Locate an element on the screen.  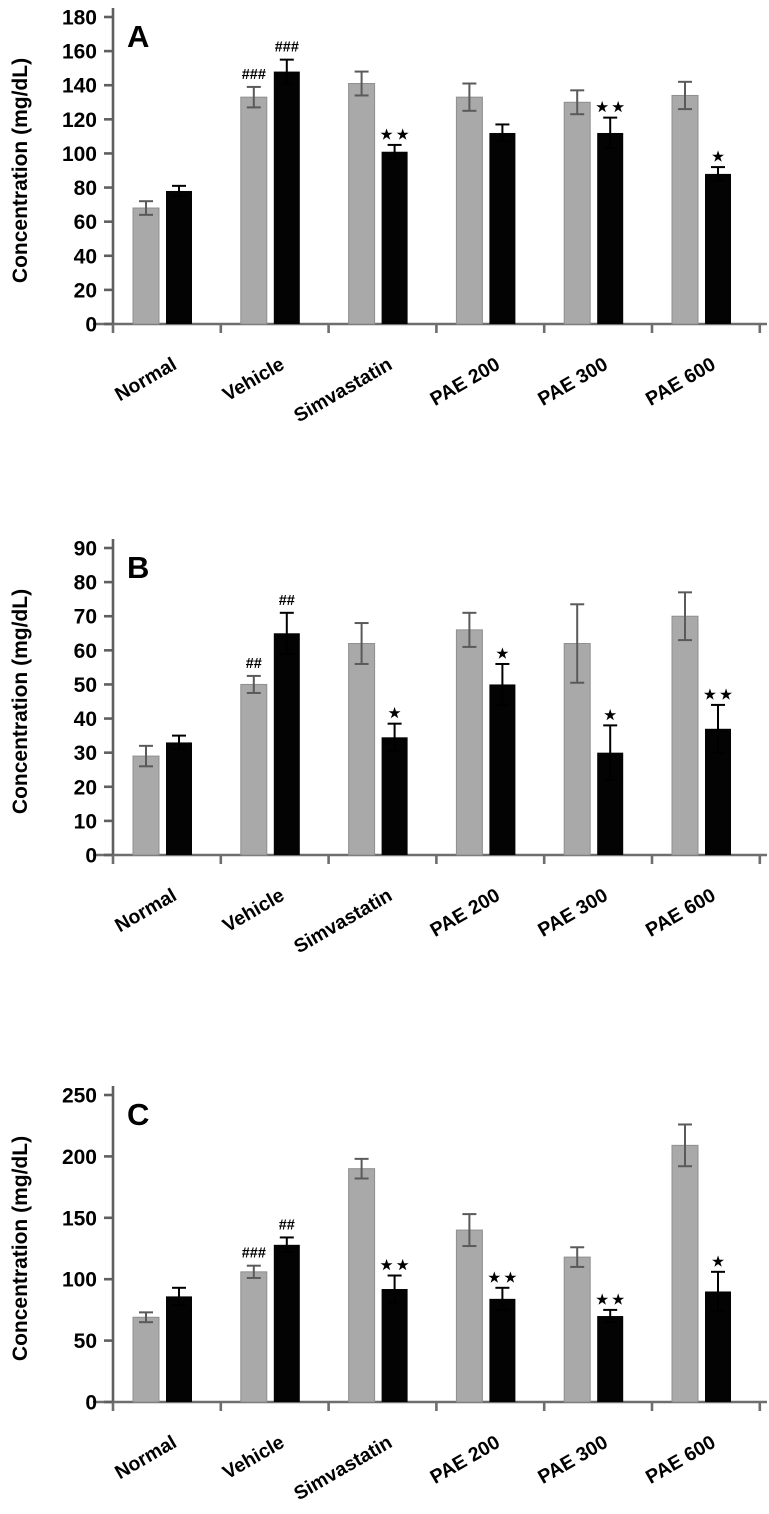
y-tick-label: 200 is located at coordinates (79, 1157).